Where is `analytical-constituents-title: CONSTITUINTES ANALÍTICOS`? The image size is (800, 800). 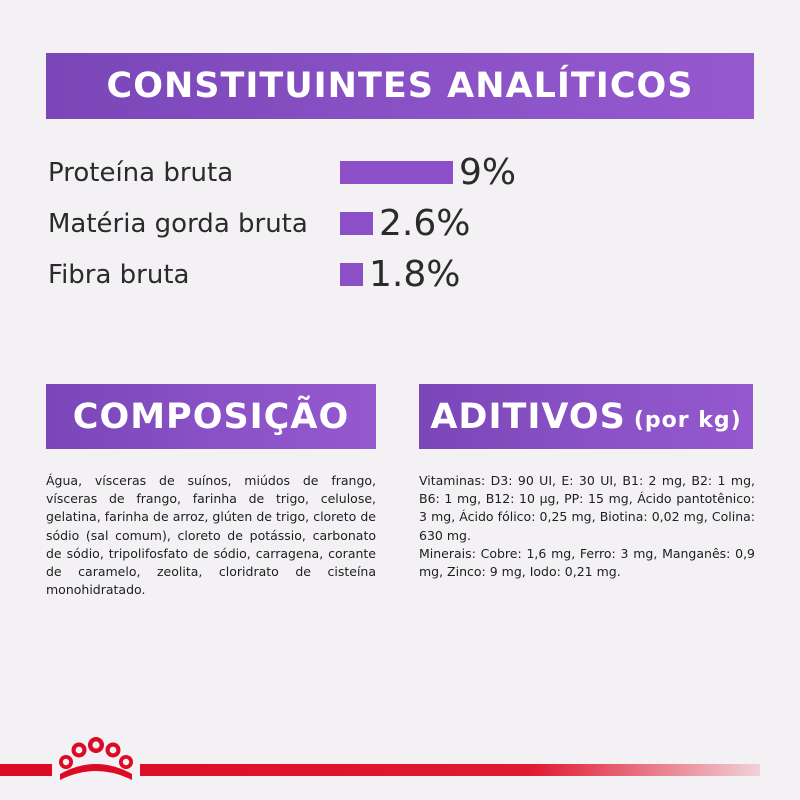
analytical-constituents-title: CONSTITUINTES ANALÍTICOS is located at coordinates (400, 86).